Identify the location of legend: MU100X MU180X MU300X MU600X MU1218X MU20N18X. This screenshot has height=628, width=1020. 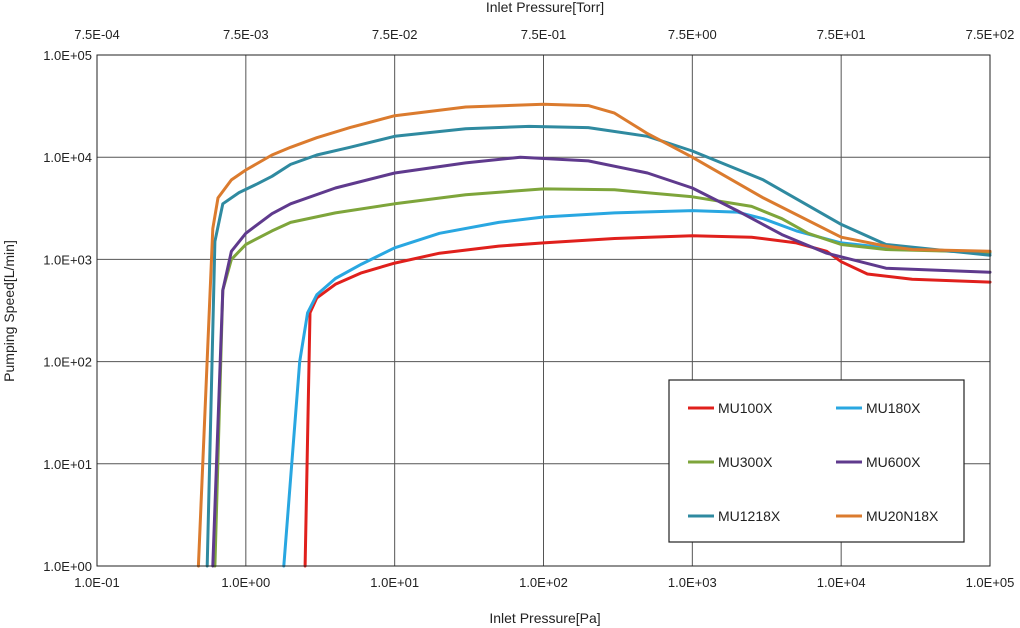
(816, 461).